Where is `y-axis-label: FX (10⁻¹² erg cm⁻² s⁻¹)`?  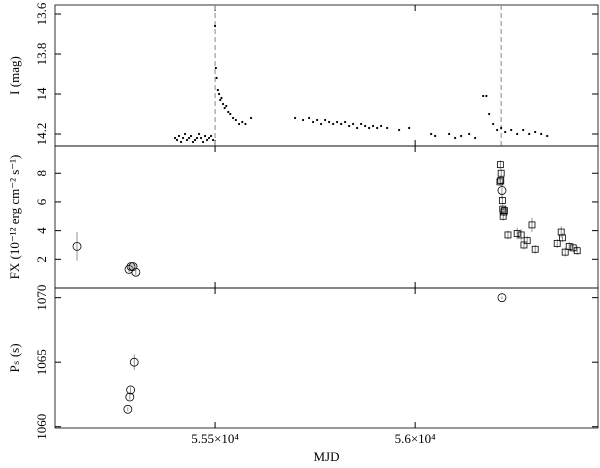
y-axis-label: FX (10⁻¹² erg cm⁻² s⁻¹) is located at coordinates (14, 217).